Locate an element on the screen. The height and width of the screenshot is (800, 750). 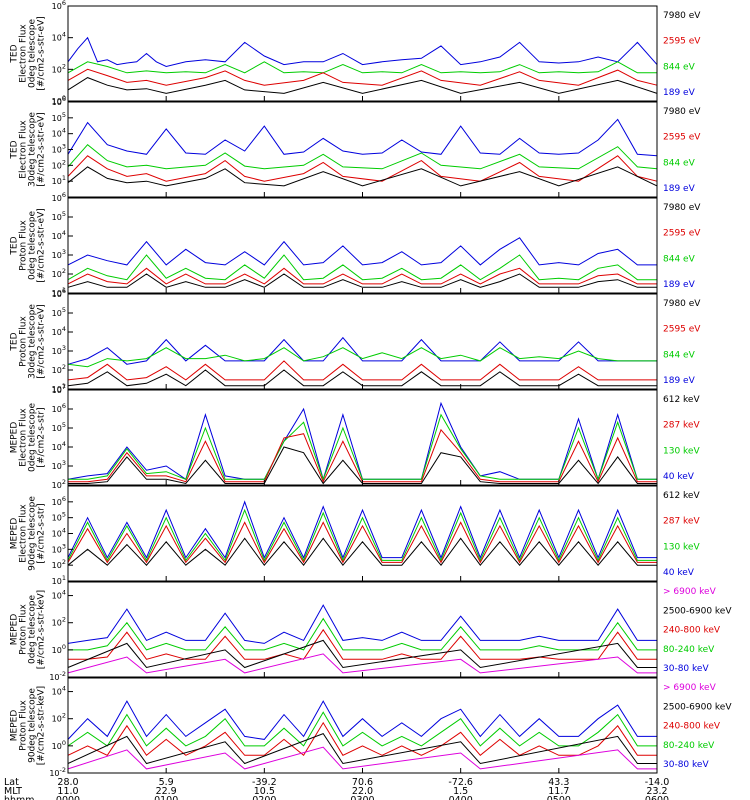
x-tick-label: 70.6 is located at coordinates (362, 782).